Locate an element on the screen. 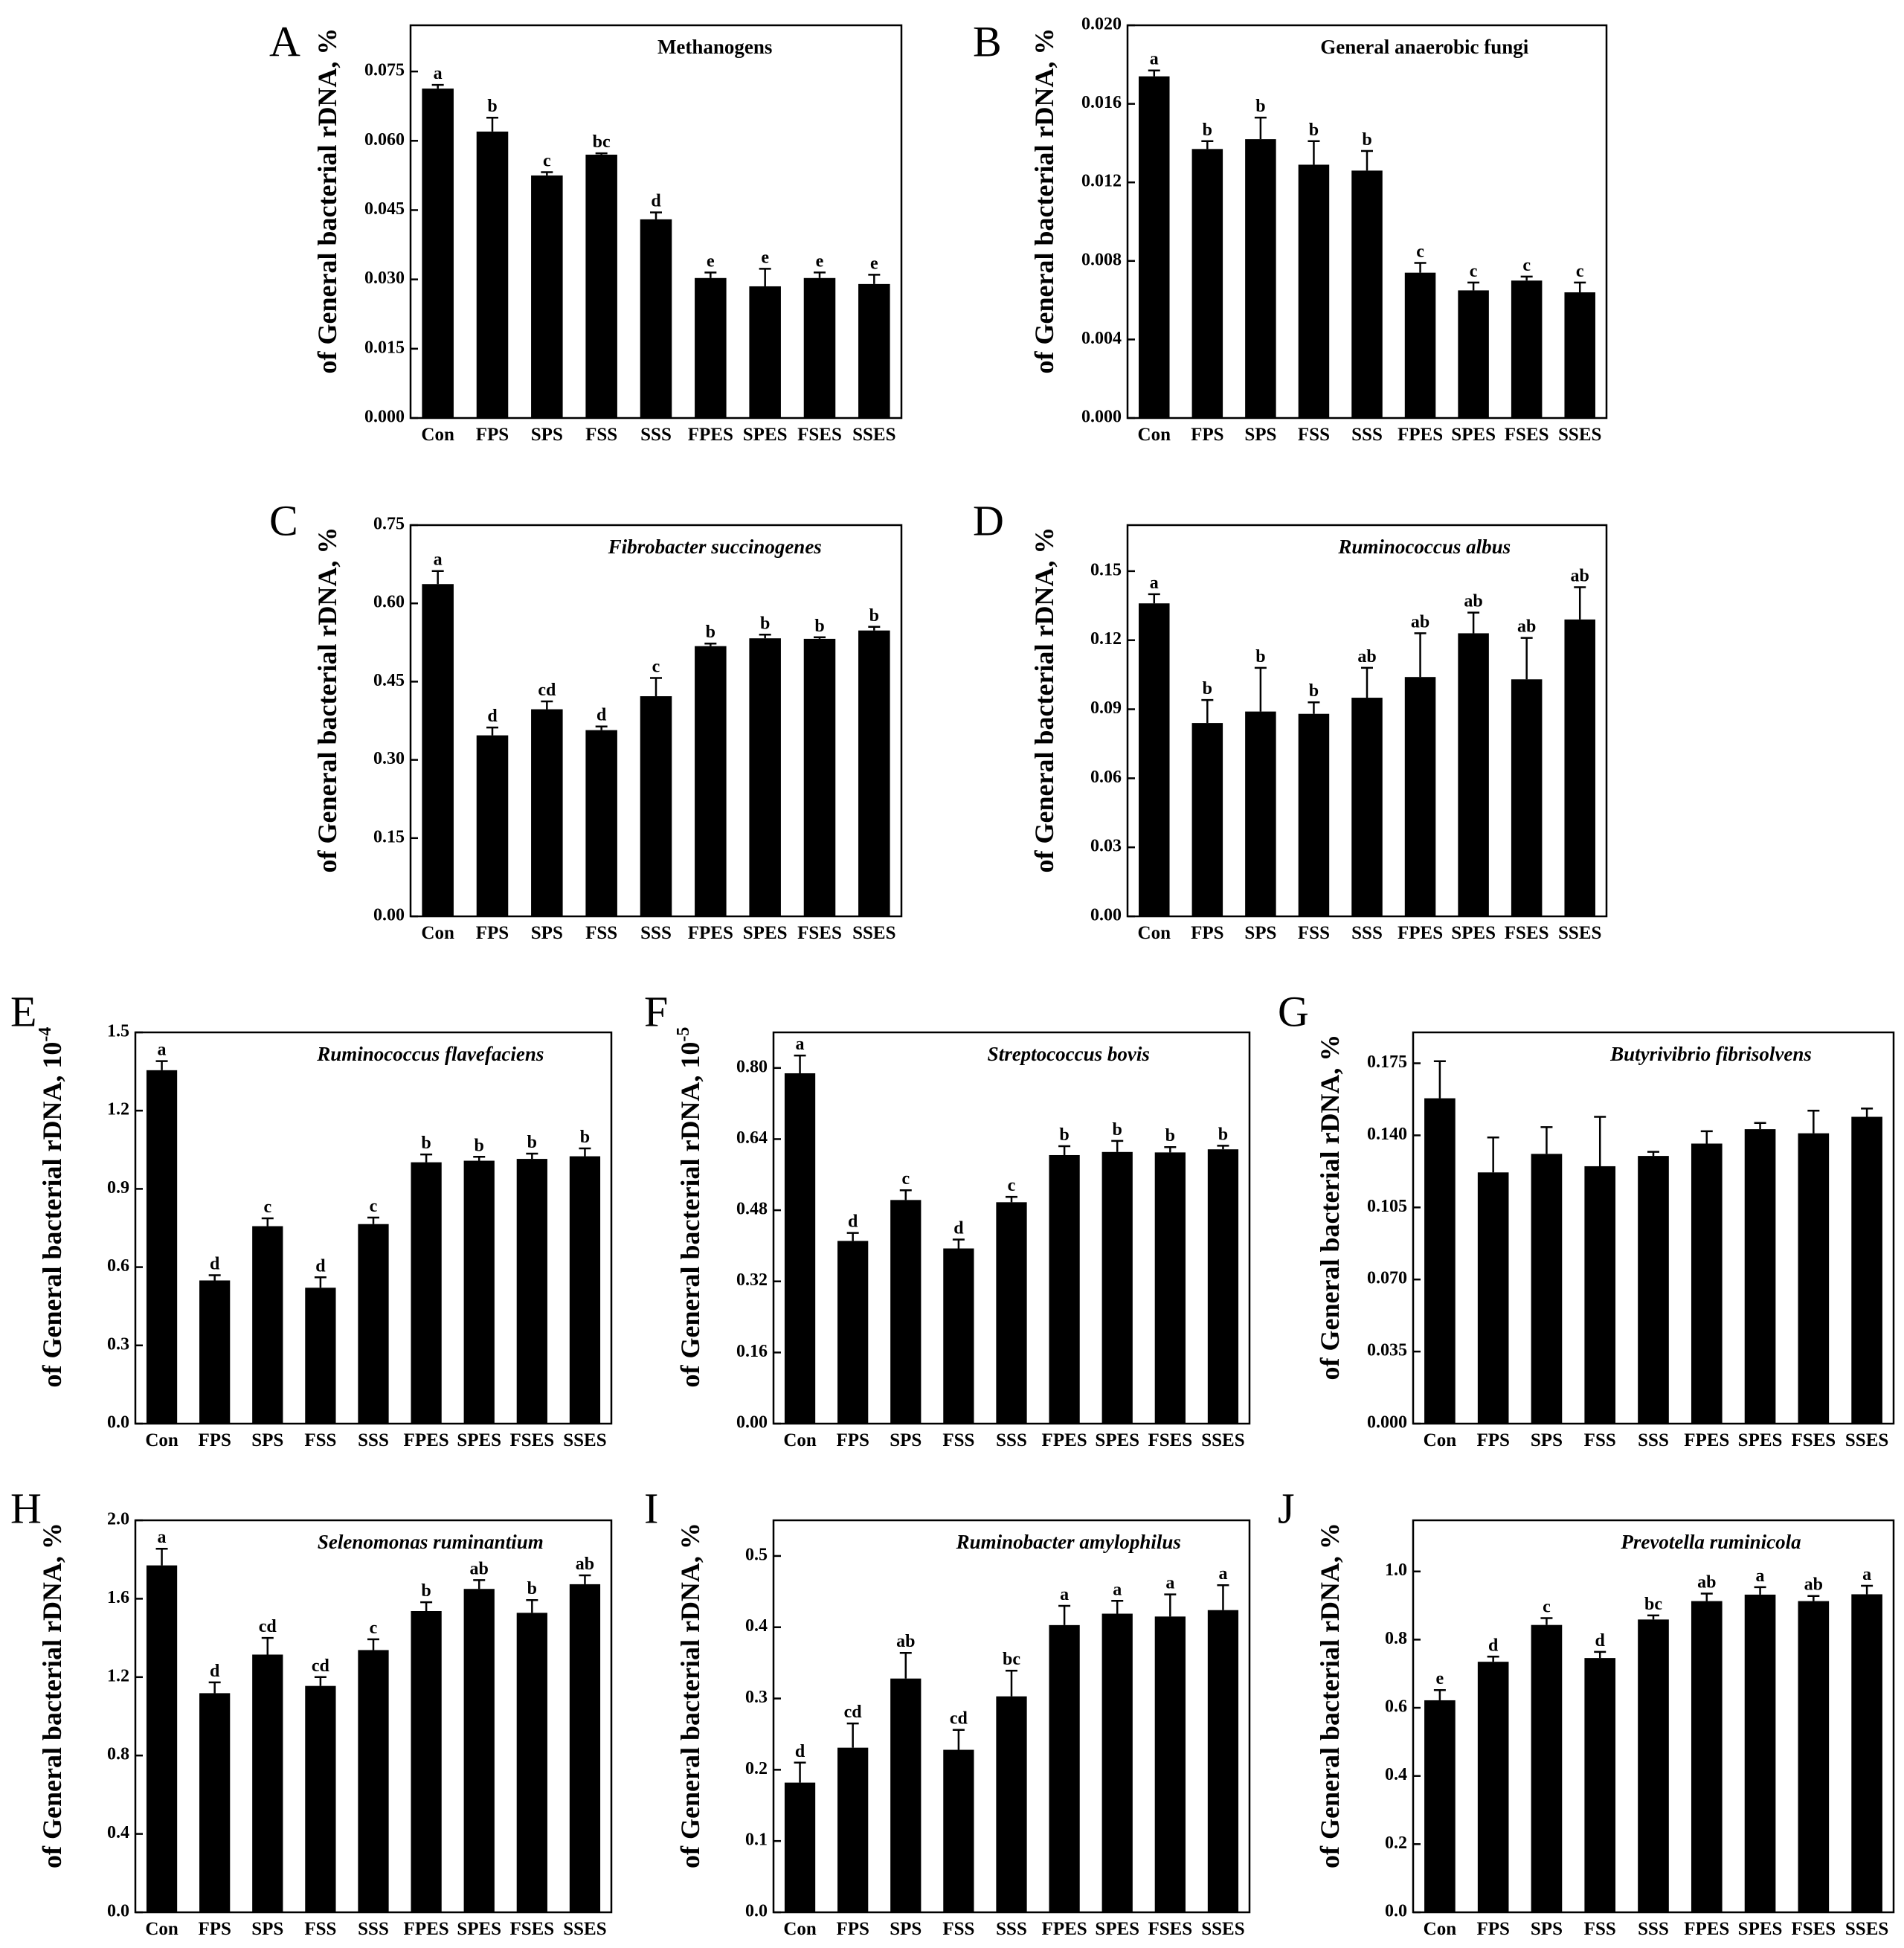 This screenshot has width=1904, height=1948. y-tick-label: 2.0 is located at coordinates (118, 1519).